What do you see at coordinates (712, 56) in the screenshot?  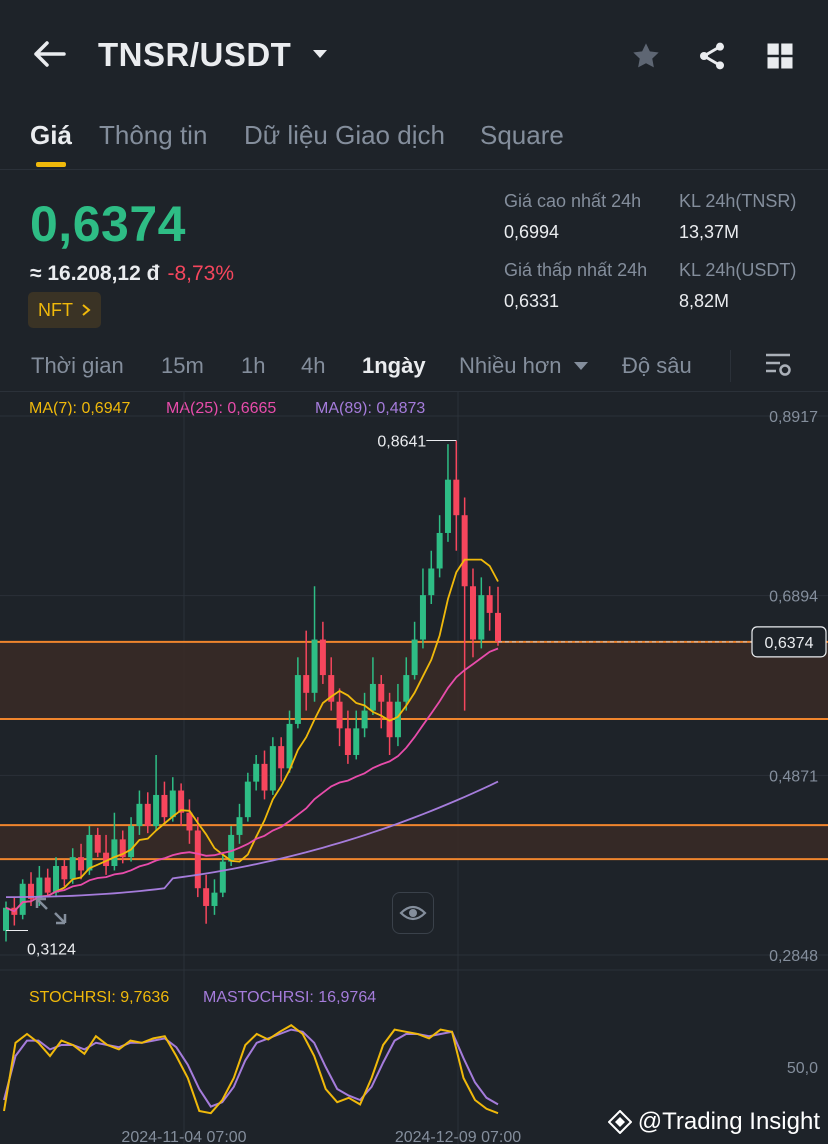 I see `share-icon` at bounding box center [712, 56].